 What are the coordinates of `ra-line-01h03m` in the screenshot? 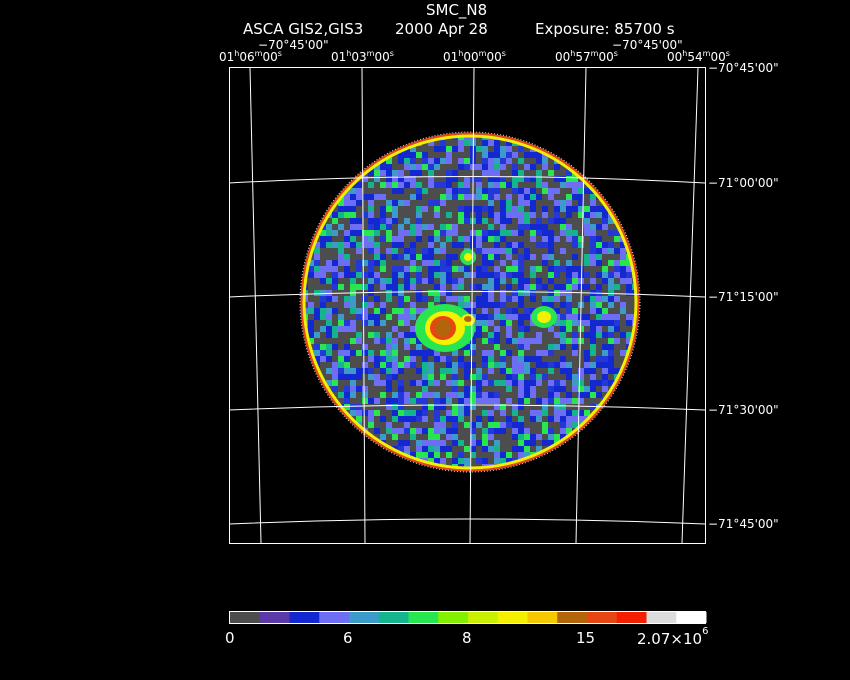 It's located at (363, 305).